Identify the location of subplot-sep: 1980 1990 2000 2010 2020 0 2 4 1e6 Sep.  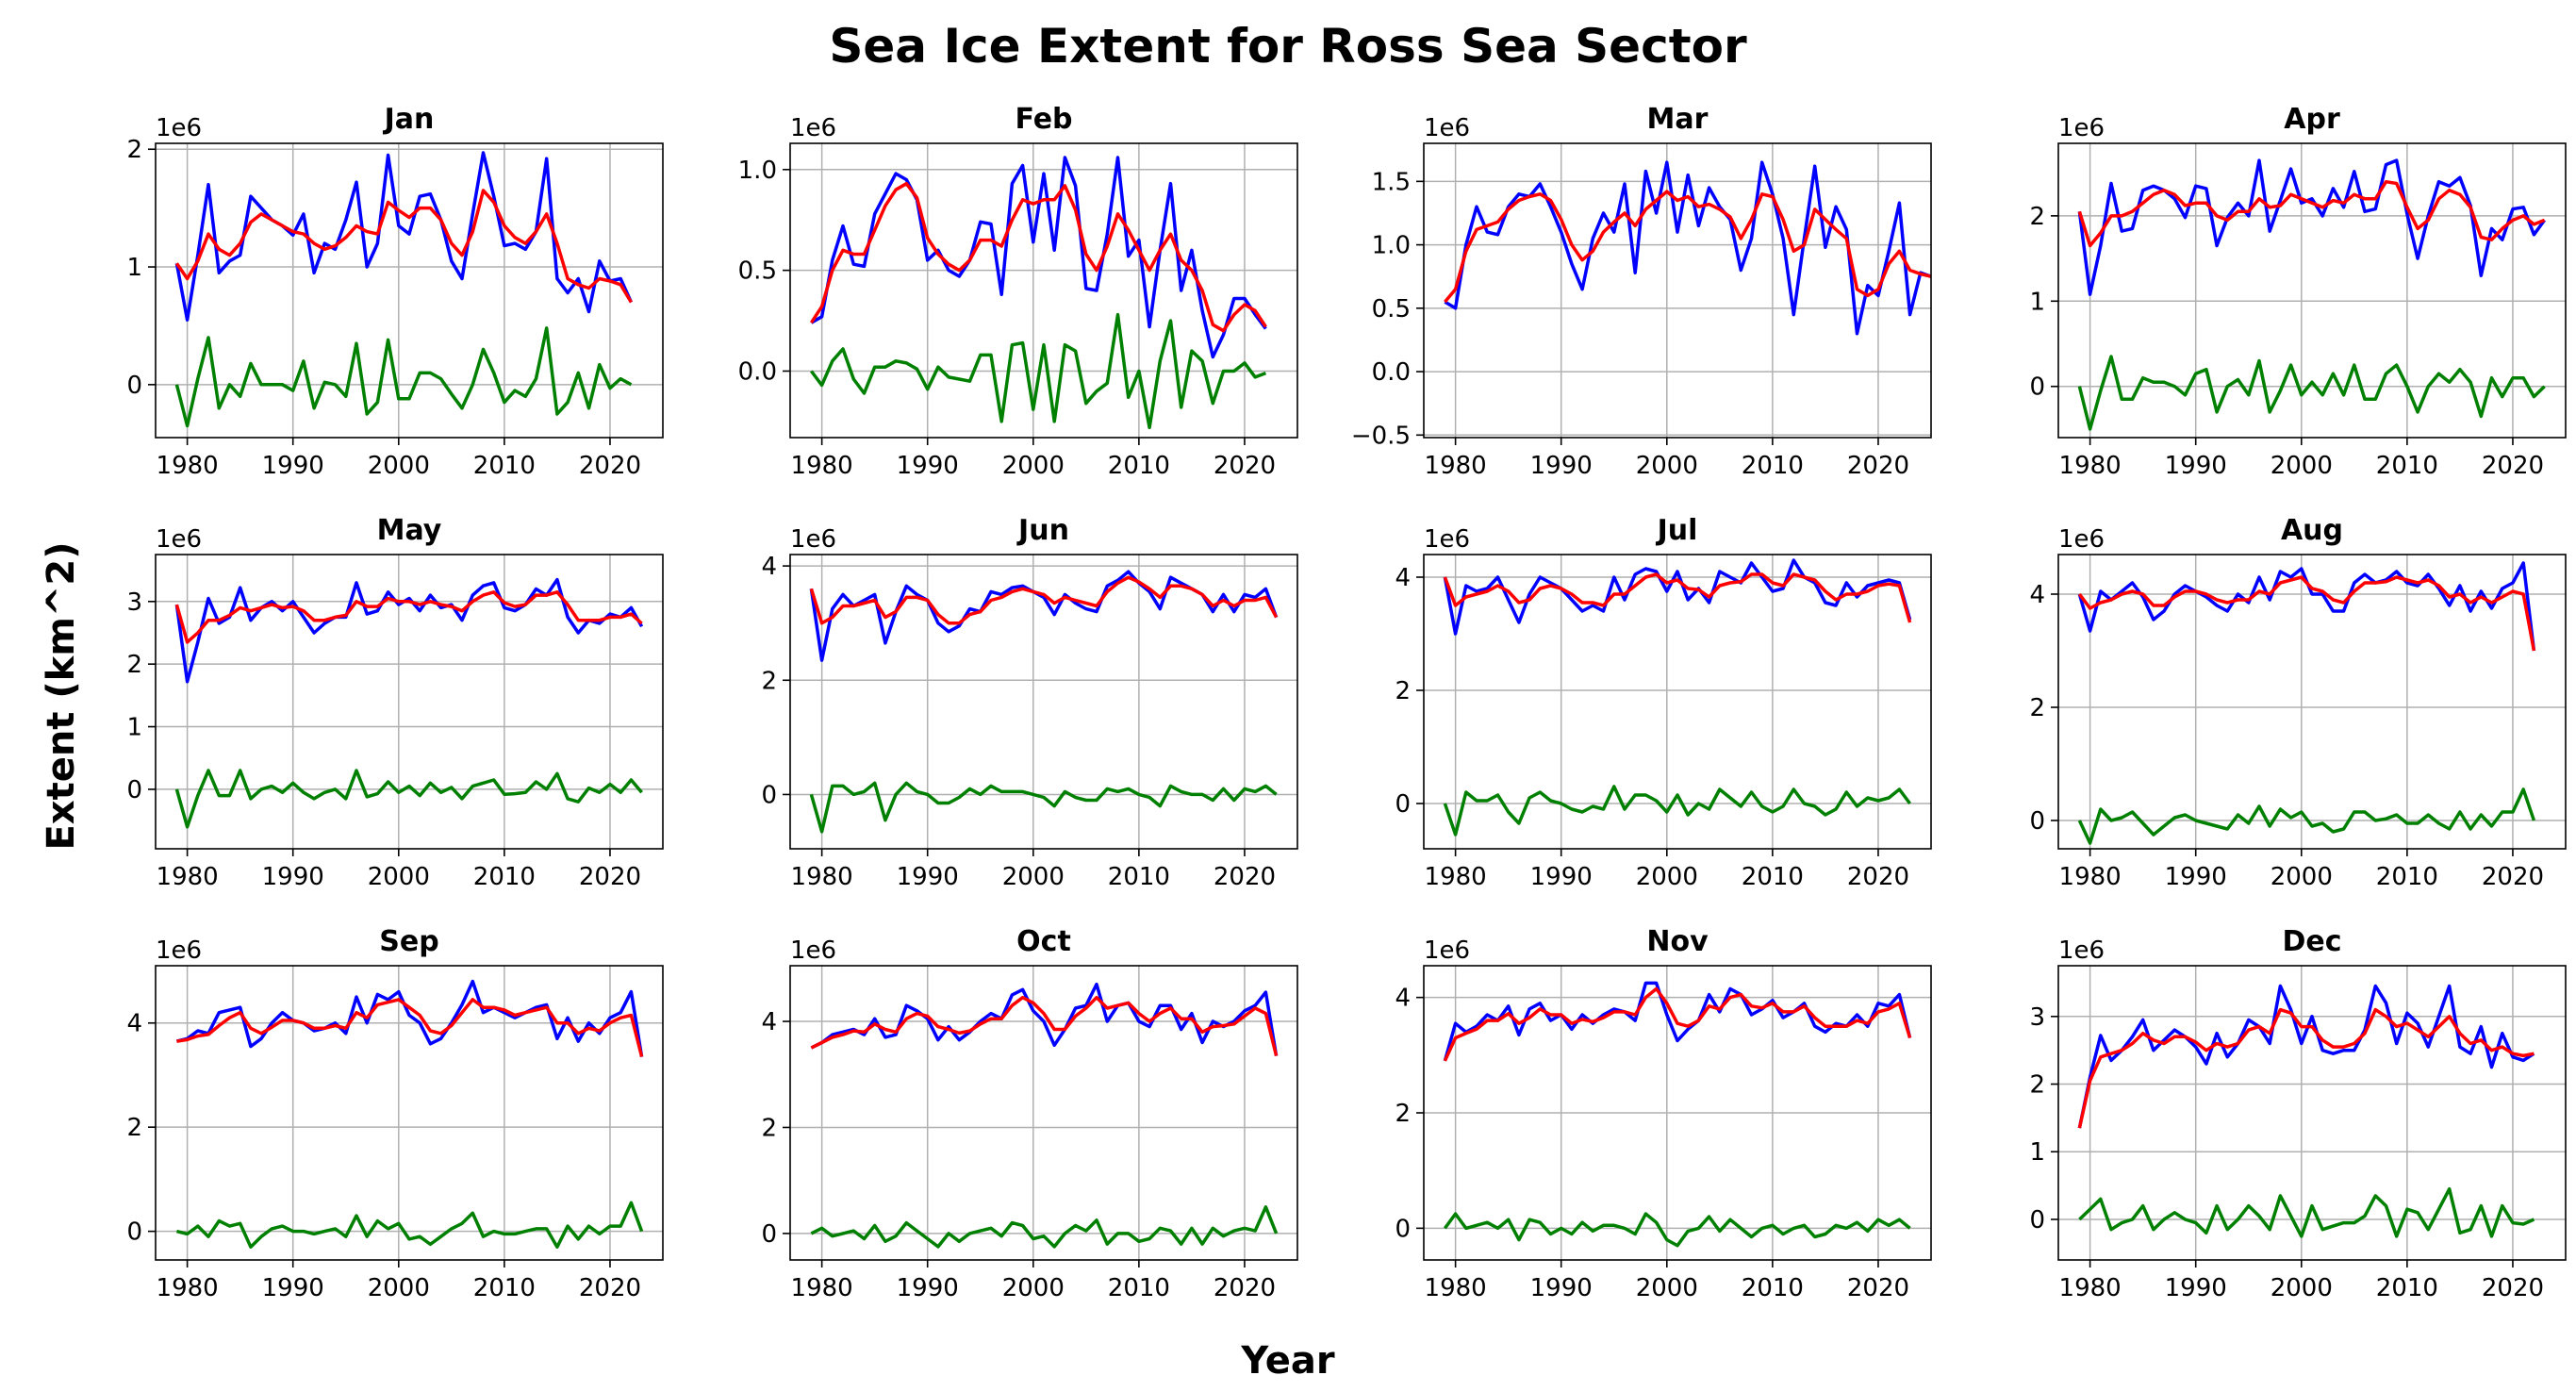
(395, 1113).